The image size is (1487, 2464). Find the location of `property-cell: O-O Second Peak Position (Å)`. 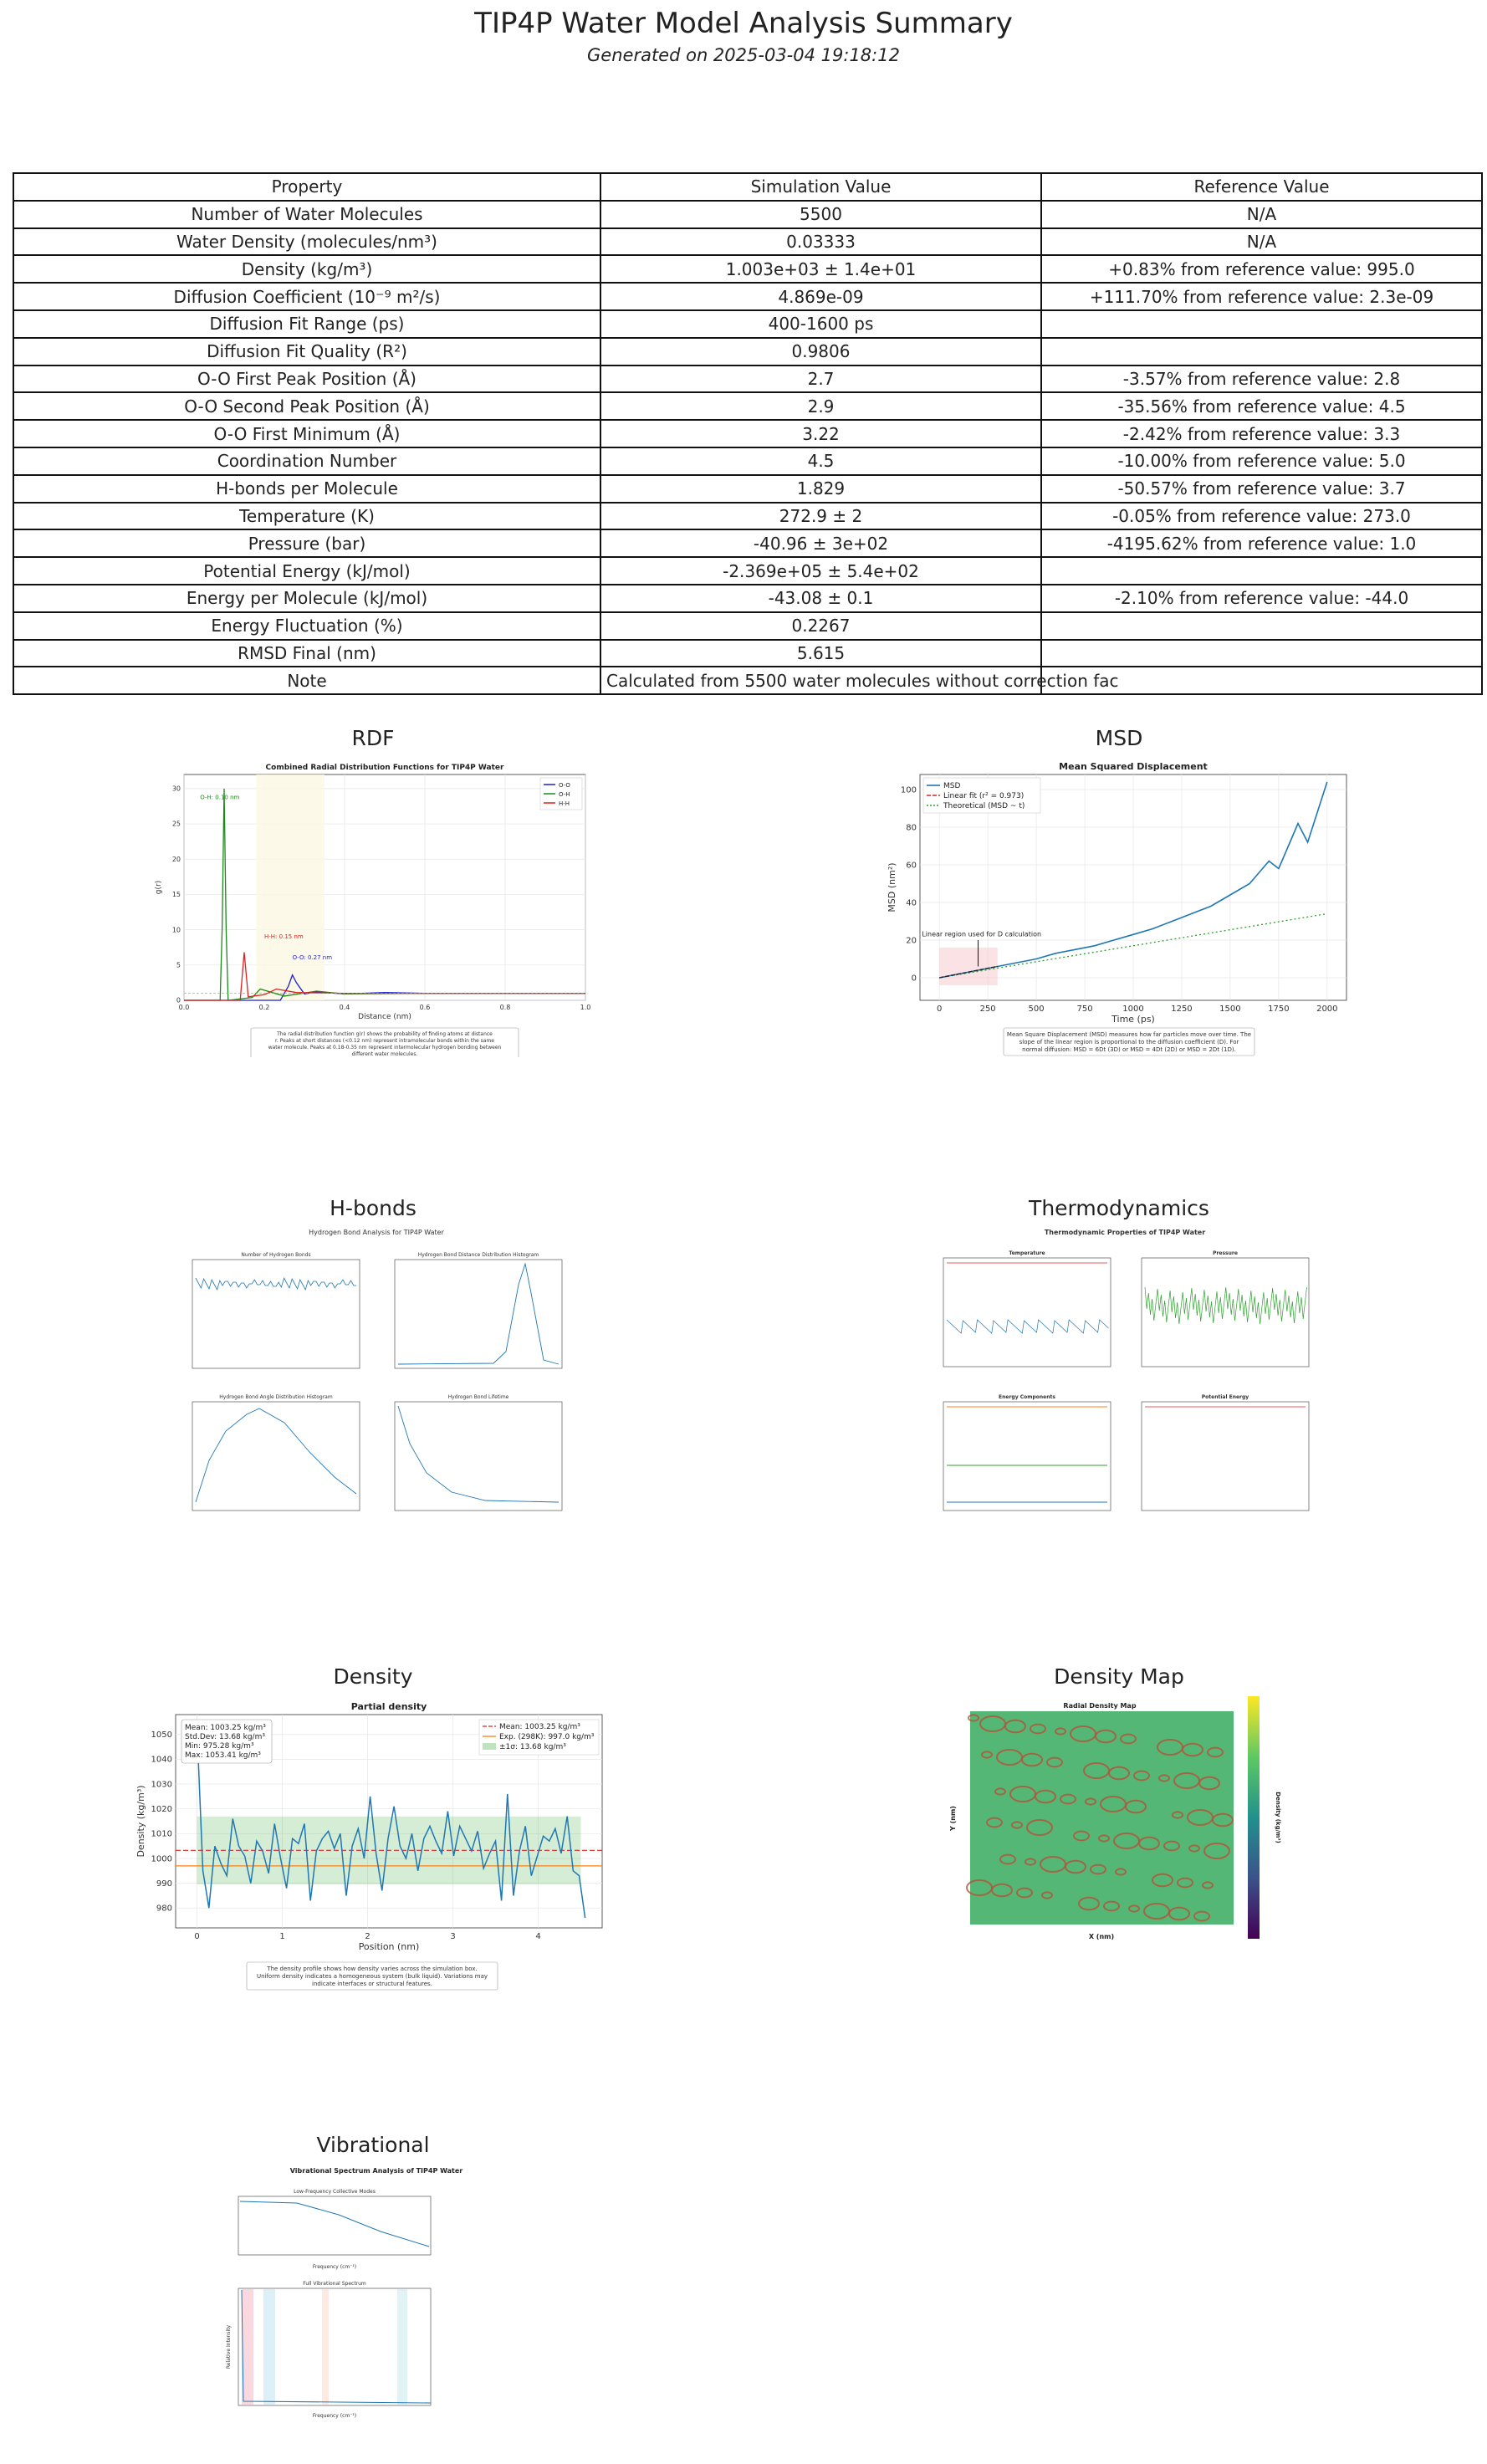

property-cell: O-O Second Peak Position (Å) is located at coordinates (307, 407).